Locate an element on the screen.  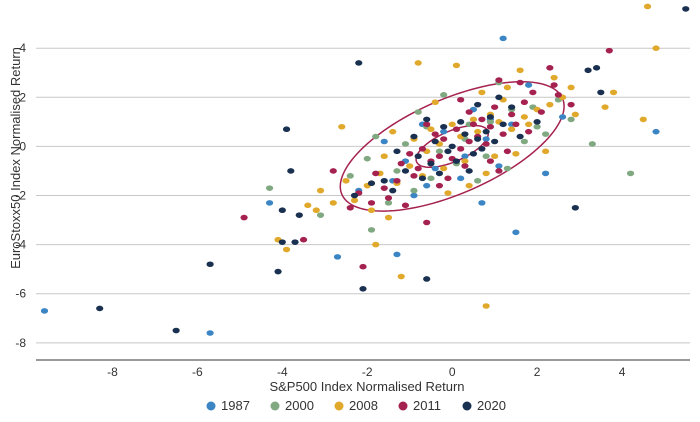
legend-marker-2000 is located at coordinates (275, 406).